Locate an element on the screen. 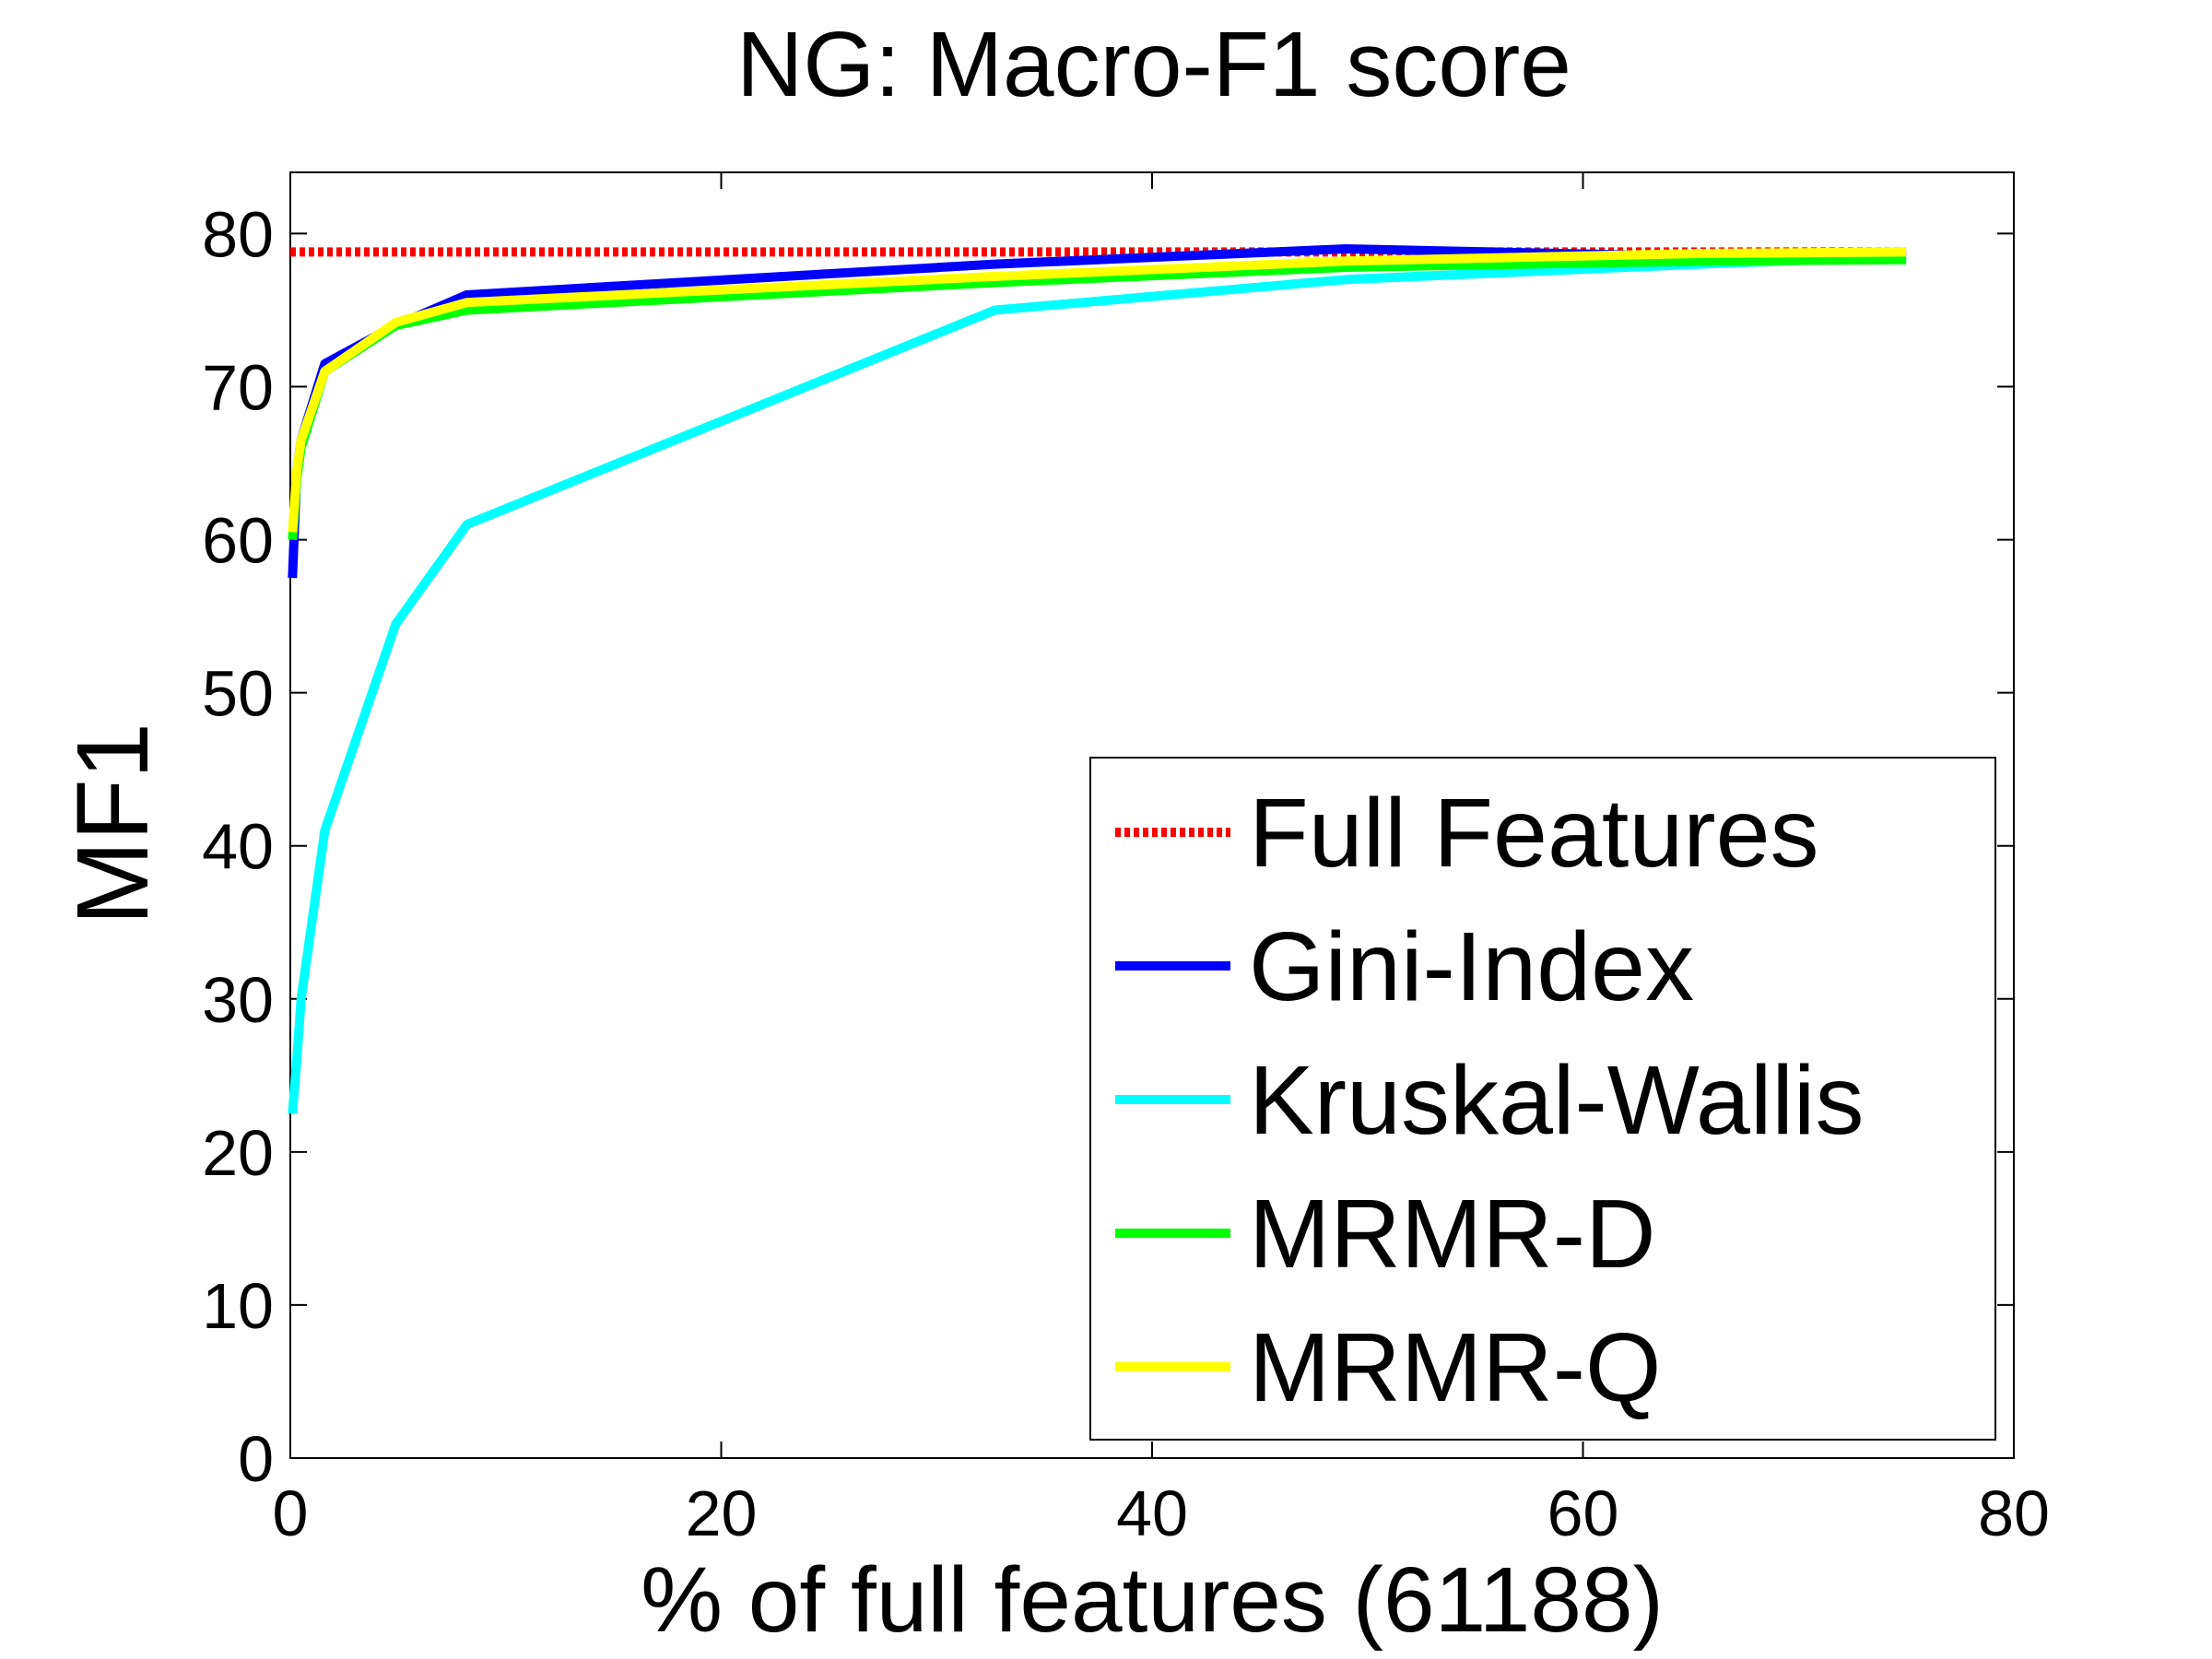  y-tick-label: 0 is located at coordinates (256, 1459).